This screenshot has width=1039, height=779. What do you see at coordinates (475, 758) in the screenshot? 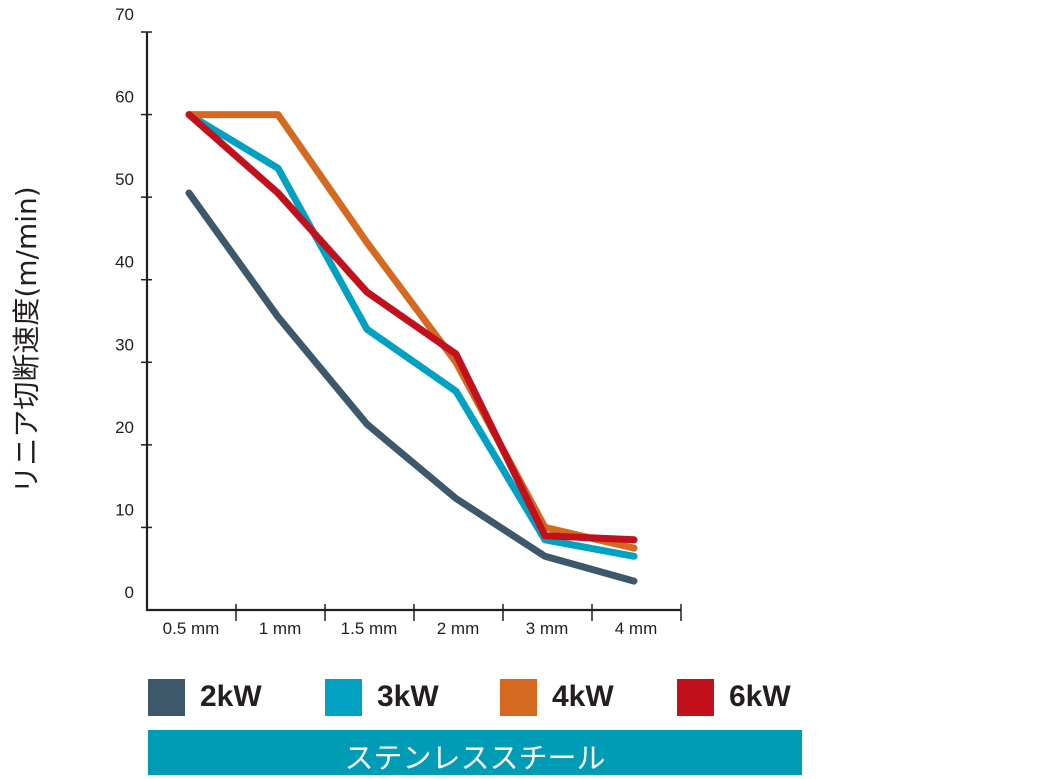
I see `material-banner-label: ステンレススチール` at bounding box center [475, 758].